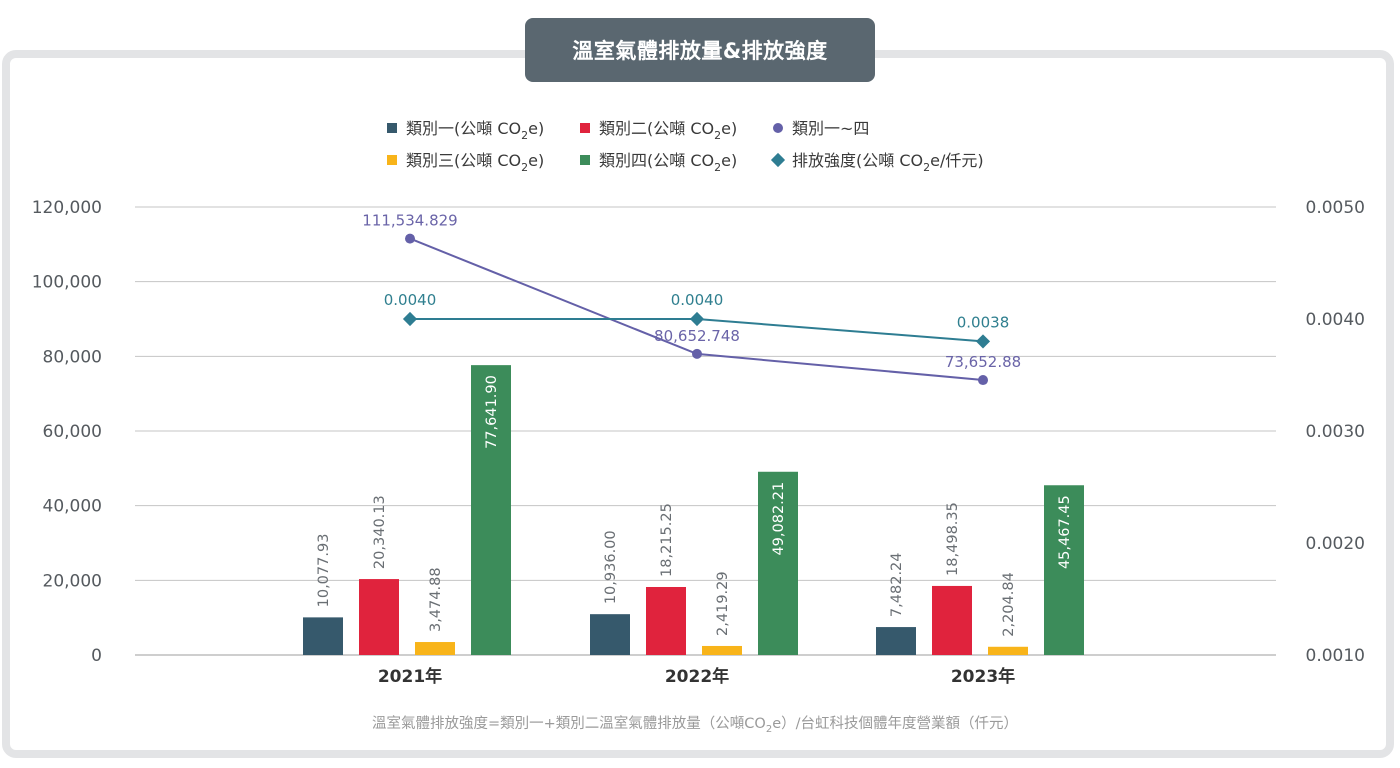 The image size is (1400, 768). I want to click on bar-value-label: 2,419.29, so click(723, 603).